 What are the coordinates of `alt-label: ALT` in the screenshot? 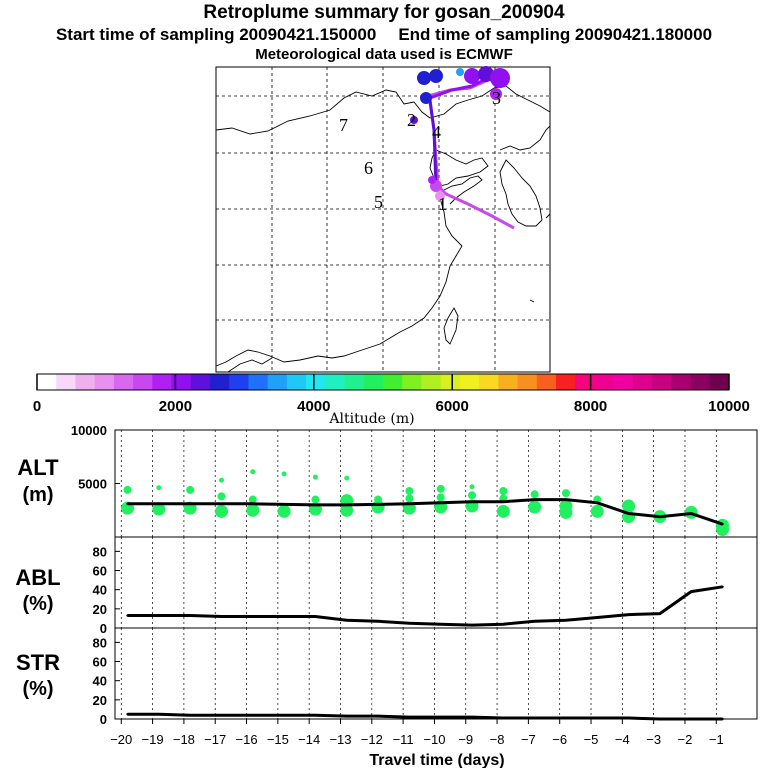 It's located at (38, 467).